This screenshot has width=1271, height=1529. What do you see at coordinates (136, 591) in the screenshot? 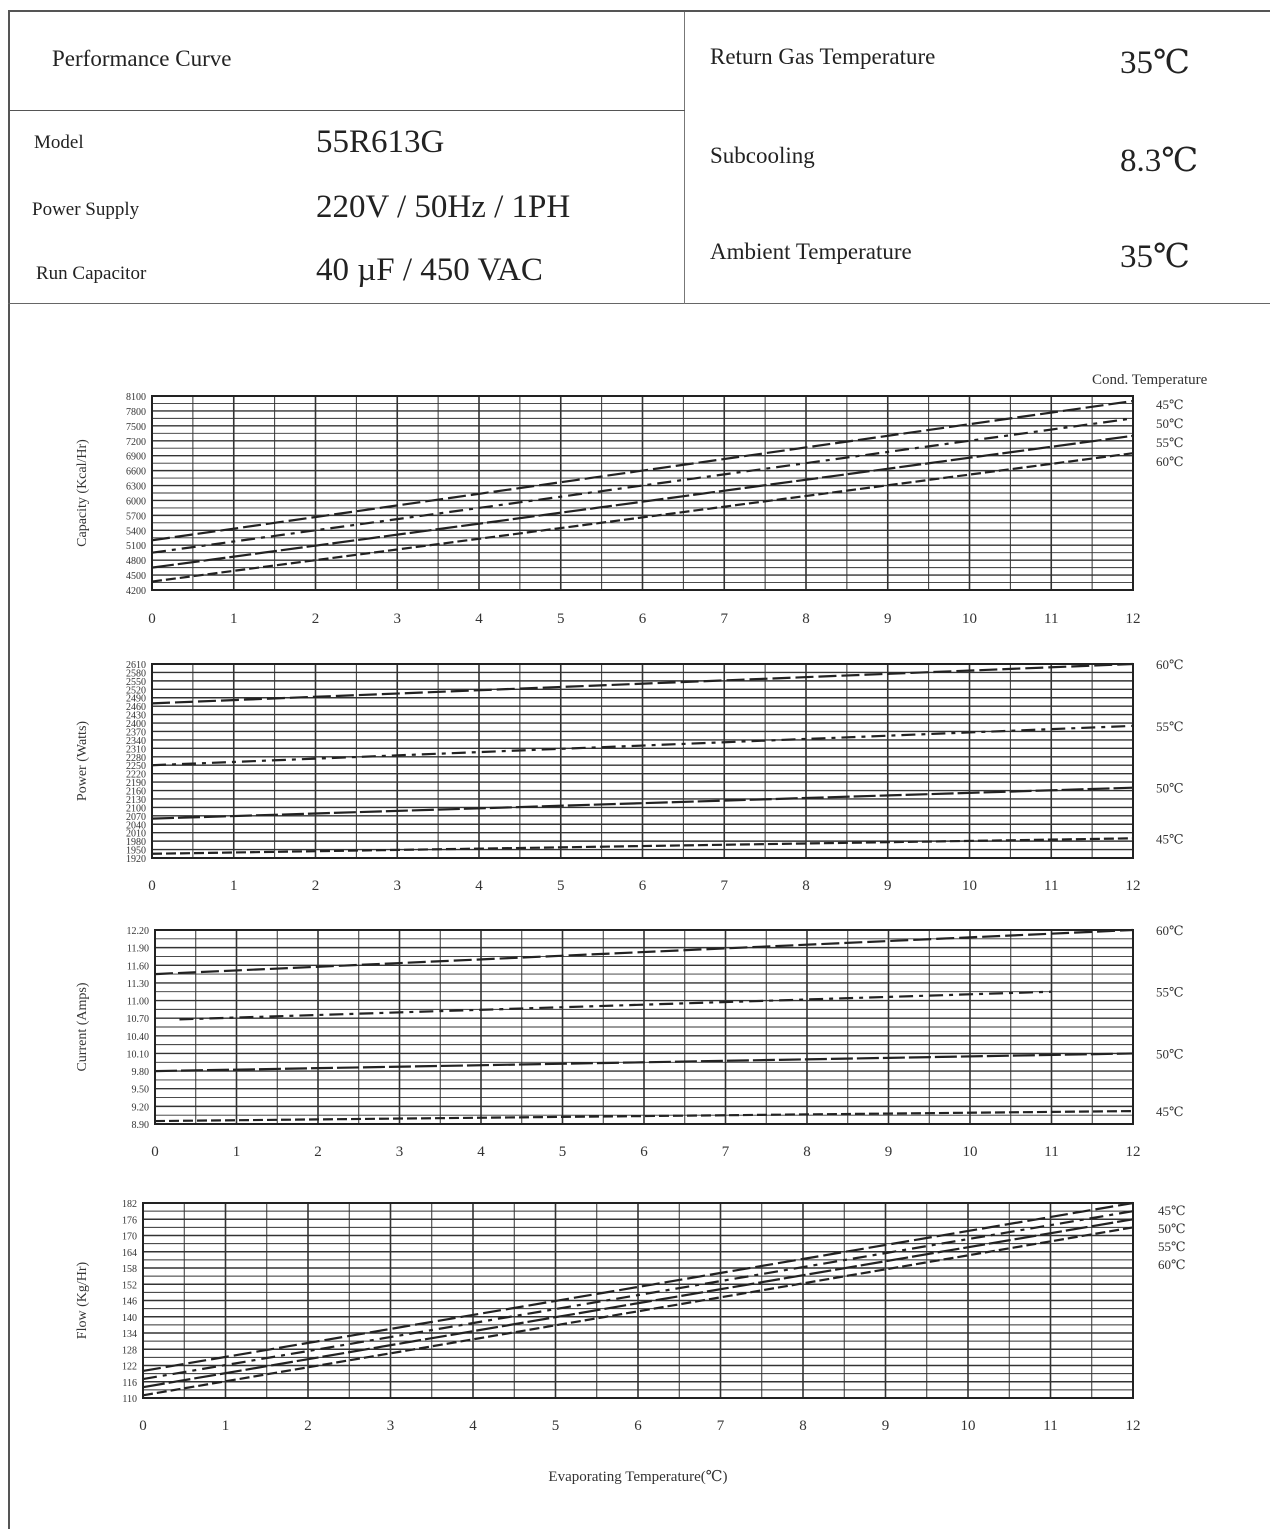
I see `y-tick-label: 4200` at bounding box center [136, 591].